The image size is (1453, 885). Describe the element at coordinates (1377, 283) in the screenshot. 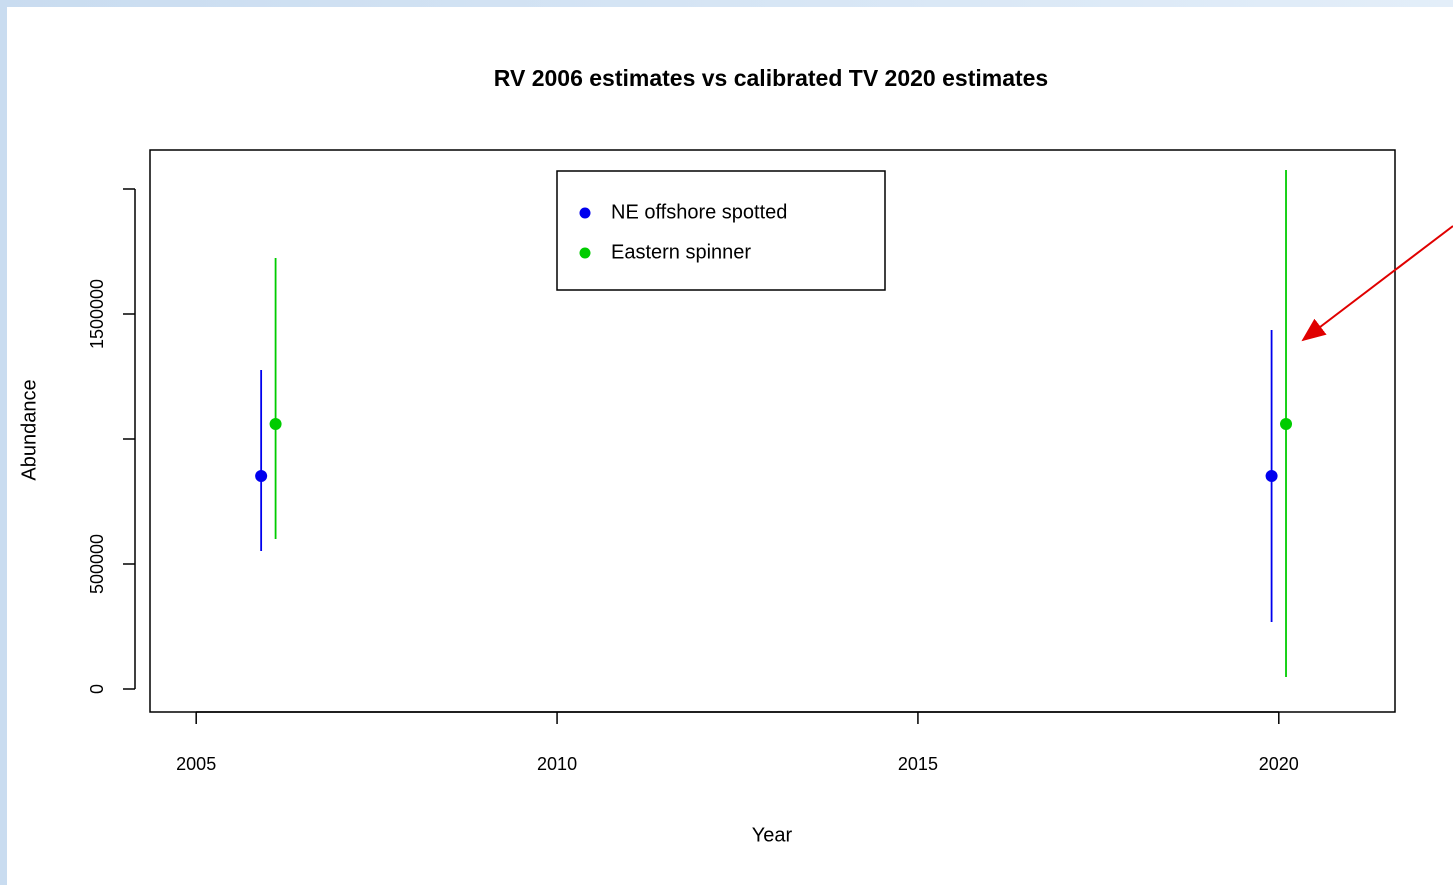

I see `annotation-arrow` at that location.